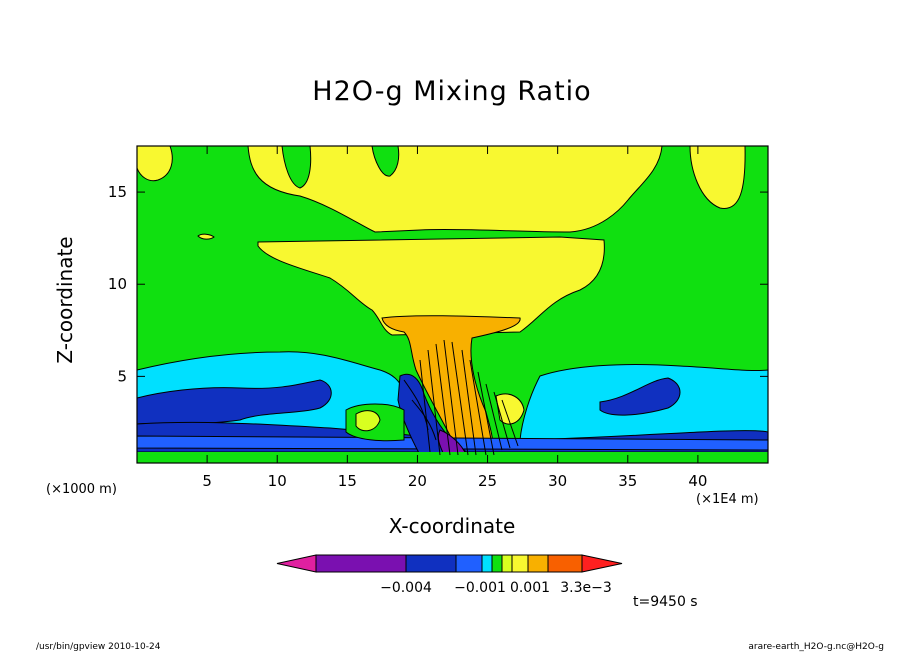  Describe the element at coordinates (487, 481) in the screenshot. I see `x-tick-label: 25` at that location.